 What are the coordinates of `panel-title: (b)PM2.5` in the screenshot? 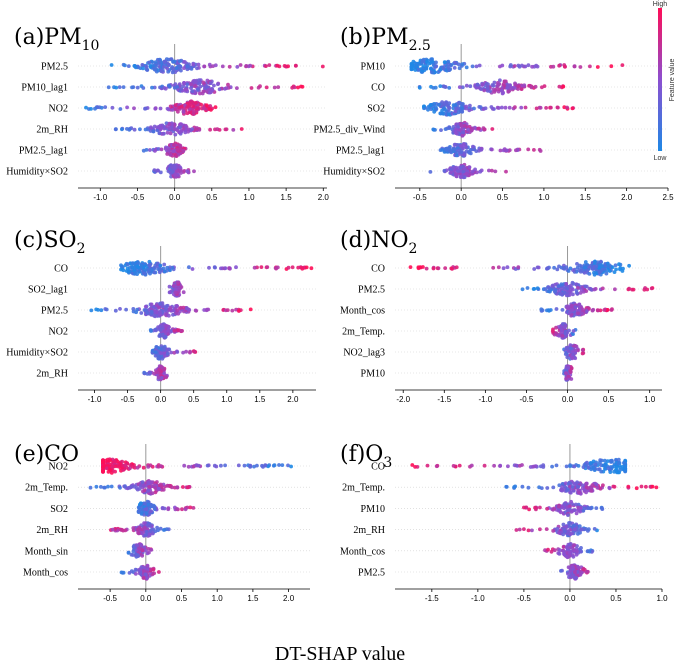 It's located at (385, 39).